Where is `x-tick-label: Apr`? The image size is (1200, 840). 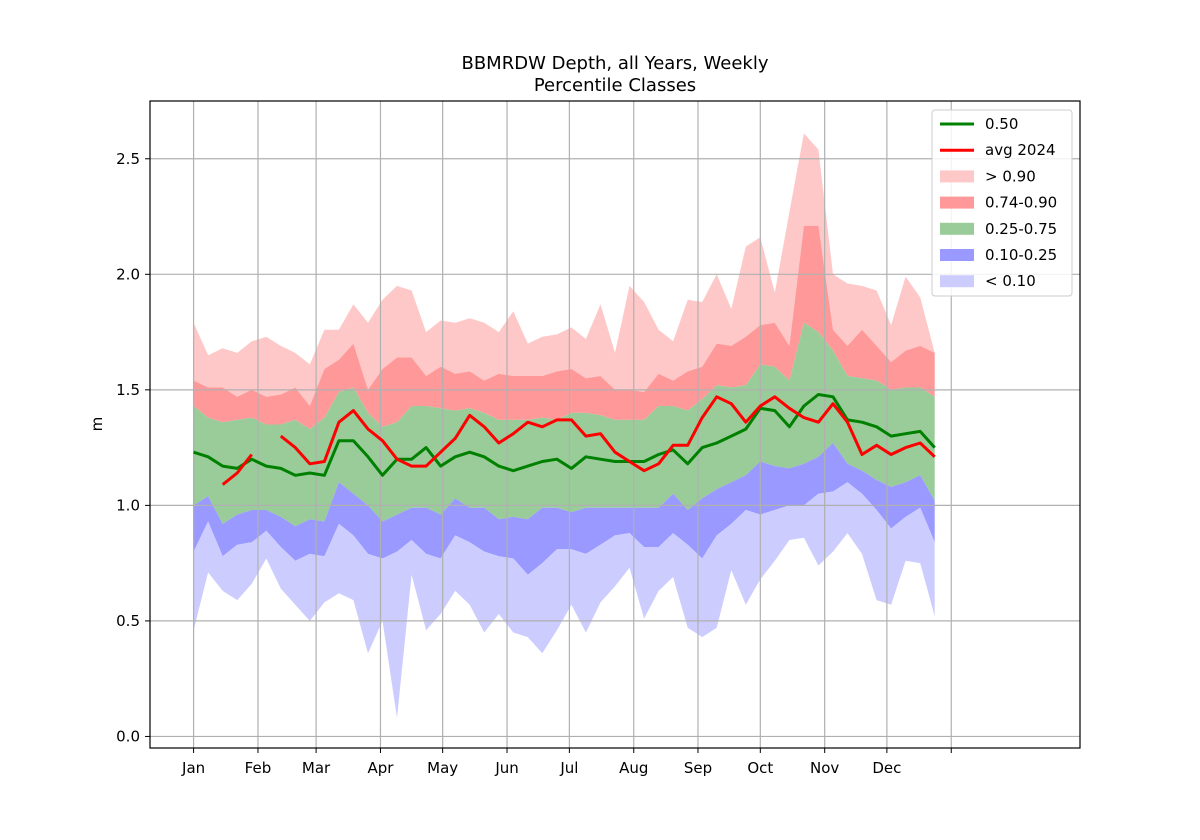 x-tick-label: Apr is located at coordinates (380, 768).